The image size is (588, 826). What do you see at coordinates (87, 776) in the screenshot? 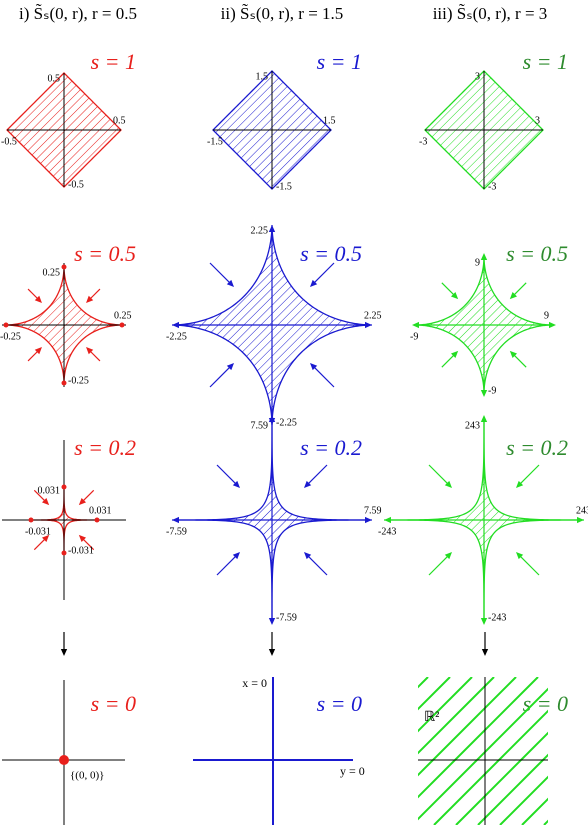
I see `point-label: {(0, 0)}` at bounding box center [87, 776].